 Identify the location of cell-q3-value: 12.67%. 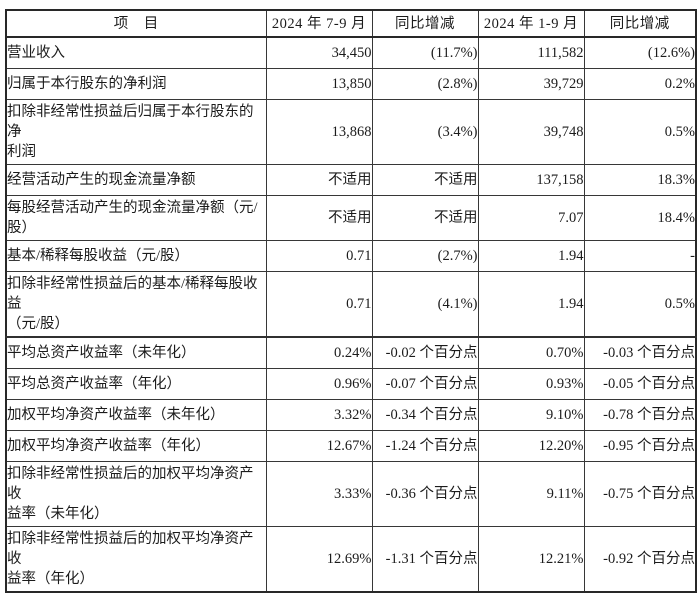
(319, 446).